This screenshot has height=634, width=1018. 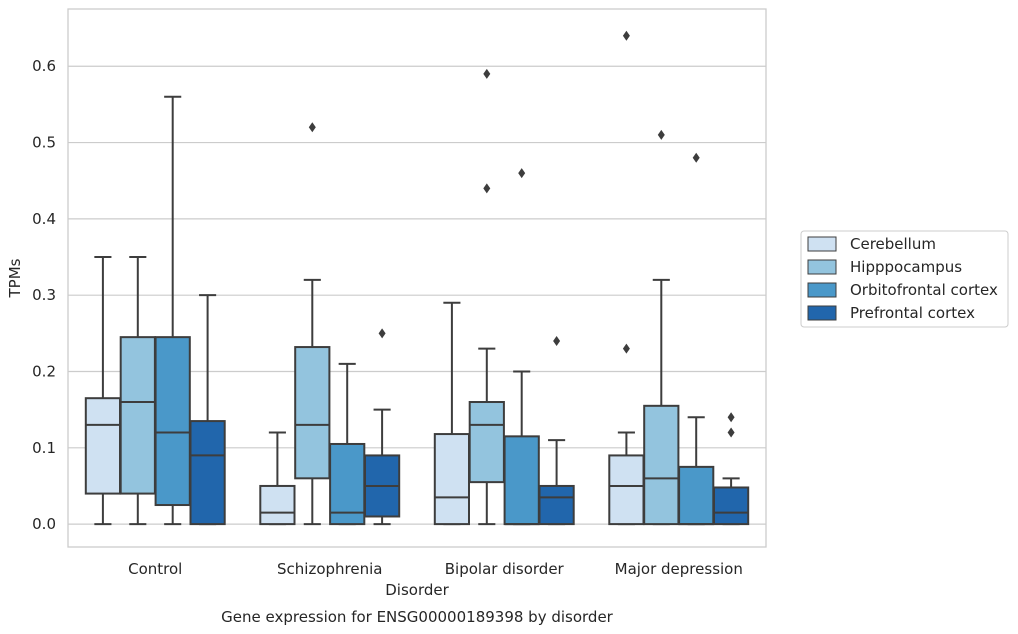 What do you see at coordinates (44, 66) in the screenshot?
I see `y-tick-label: 0.6` at bounding box center [44, 66].